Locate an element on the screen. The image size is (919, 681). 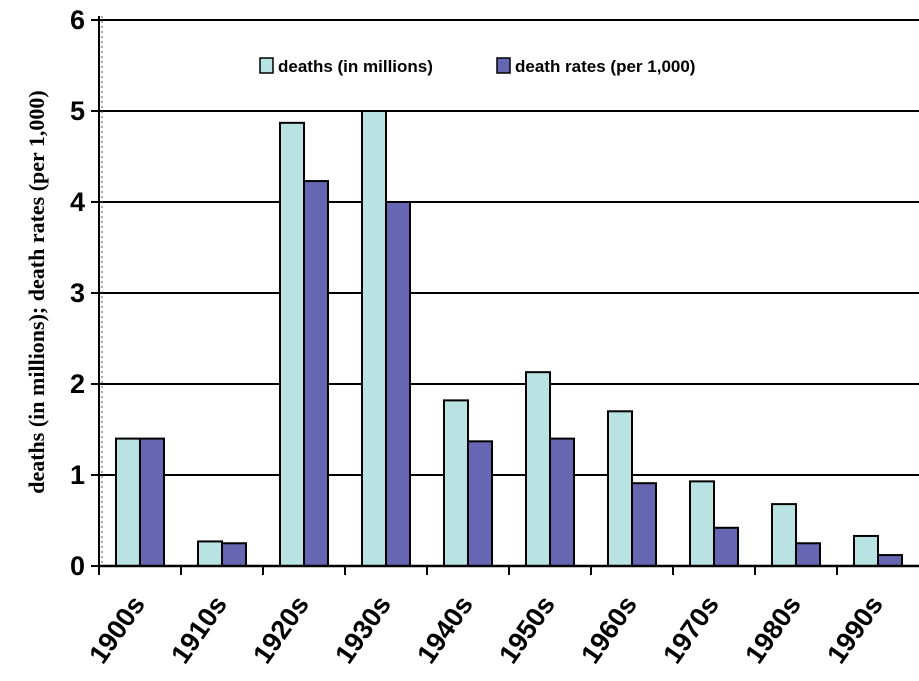
x-tick-label-1980s: 1980s is located at coordinates (773, 629).